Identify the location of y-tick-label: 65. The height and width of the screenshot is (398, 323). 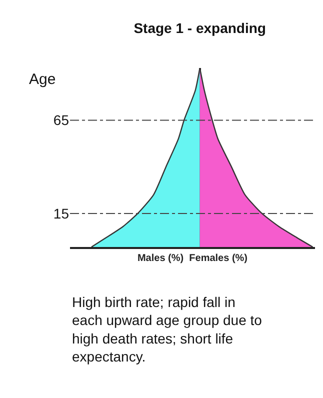
(61, 120).